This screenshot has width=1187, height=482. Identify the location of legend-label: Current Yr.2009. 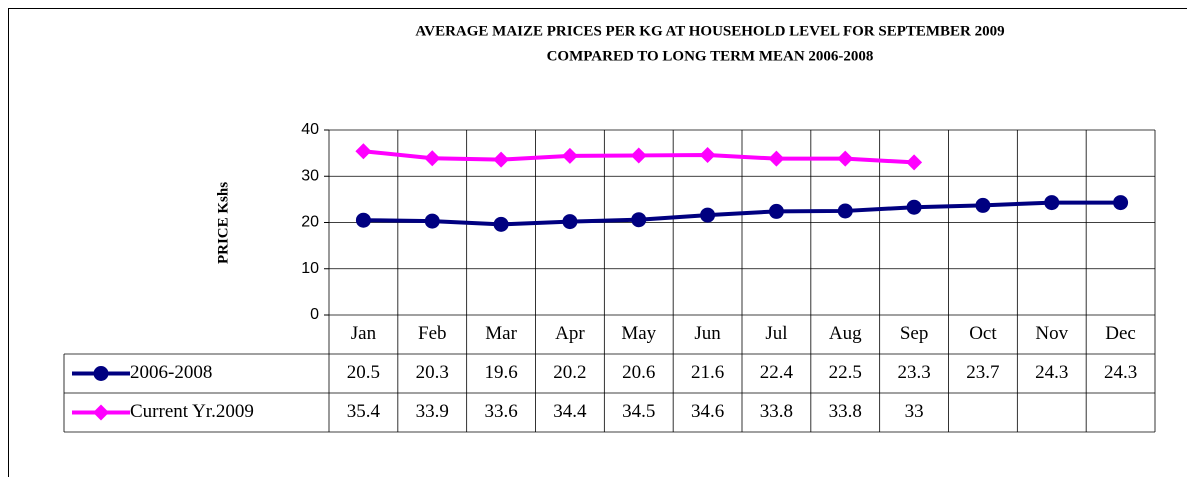
(192, 411).